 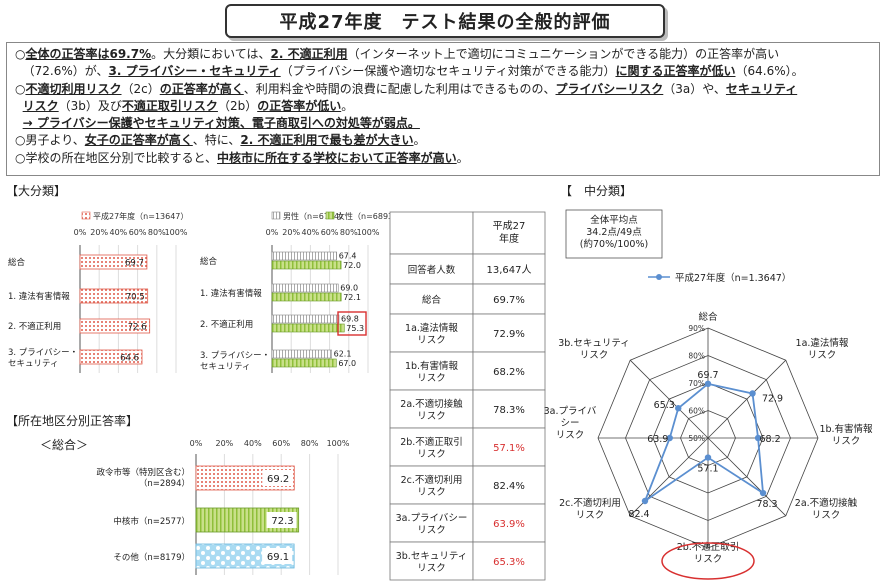 I want to click on table-row-label: 3a.プライバシーリスク, so click(x=432, y=524).